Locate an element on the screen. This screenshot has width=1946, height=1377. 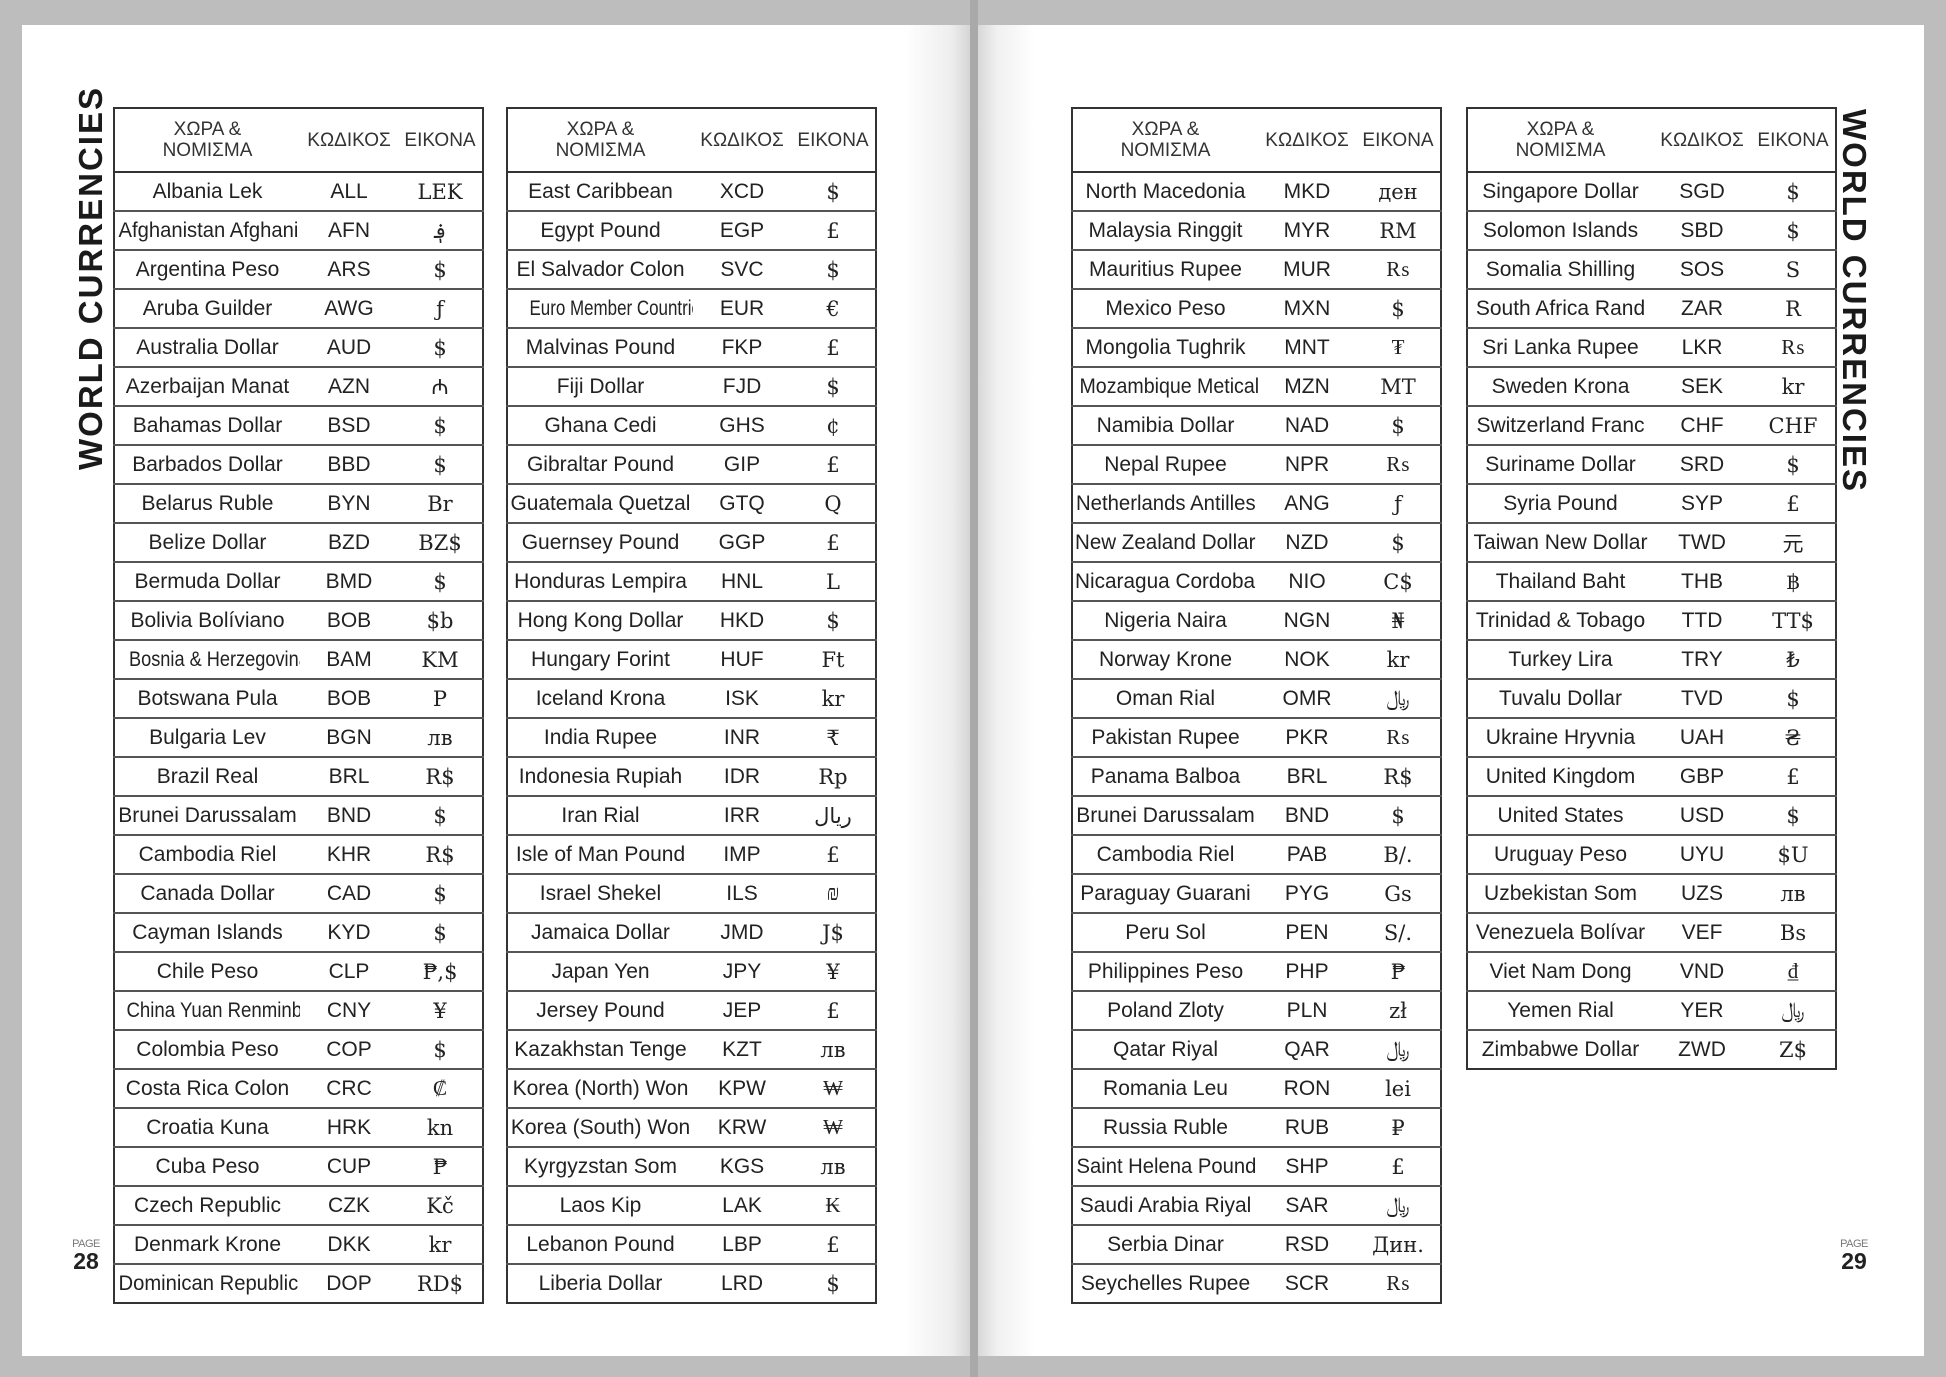
table-row: Isle of Man Pound IMP £ is located at coordinates (691, 855).